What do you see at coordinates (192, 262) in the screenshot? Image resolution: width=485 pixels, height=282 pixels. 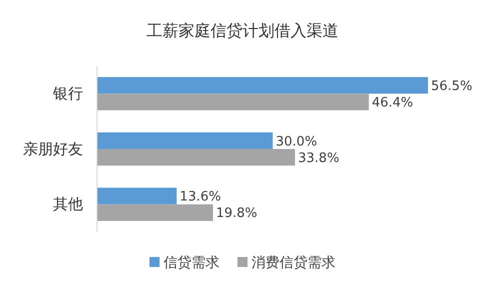 I see `legend-label: 信贷需求` at bounding box center [192, 262].